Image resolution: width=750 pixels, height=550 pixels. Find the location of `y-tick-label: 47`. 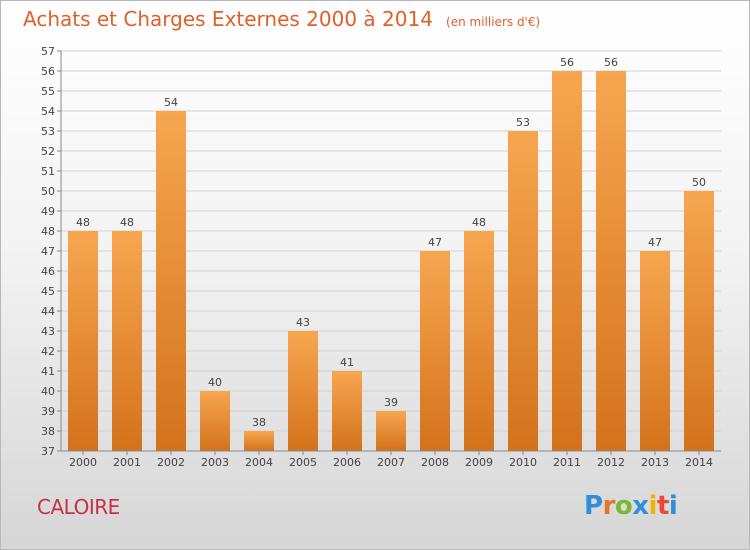

y-tick-label: 47 is located at coordinates (48, 251).